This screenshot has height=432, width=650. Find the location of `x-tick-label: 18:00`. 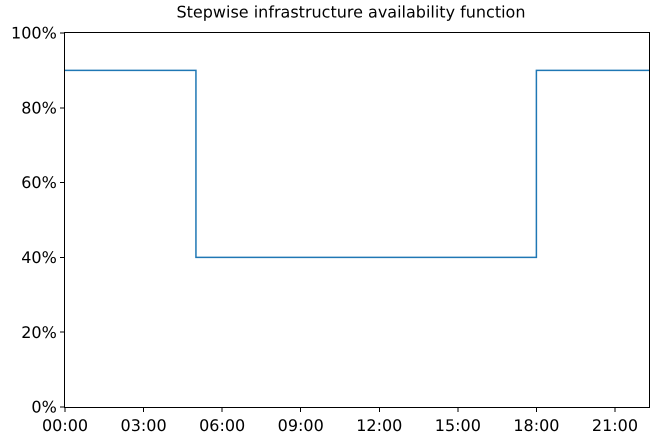

x-tick-label: 18:00 is located at coordinates (536, 424).